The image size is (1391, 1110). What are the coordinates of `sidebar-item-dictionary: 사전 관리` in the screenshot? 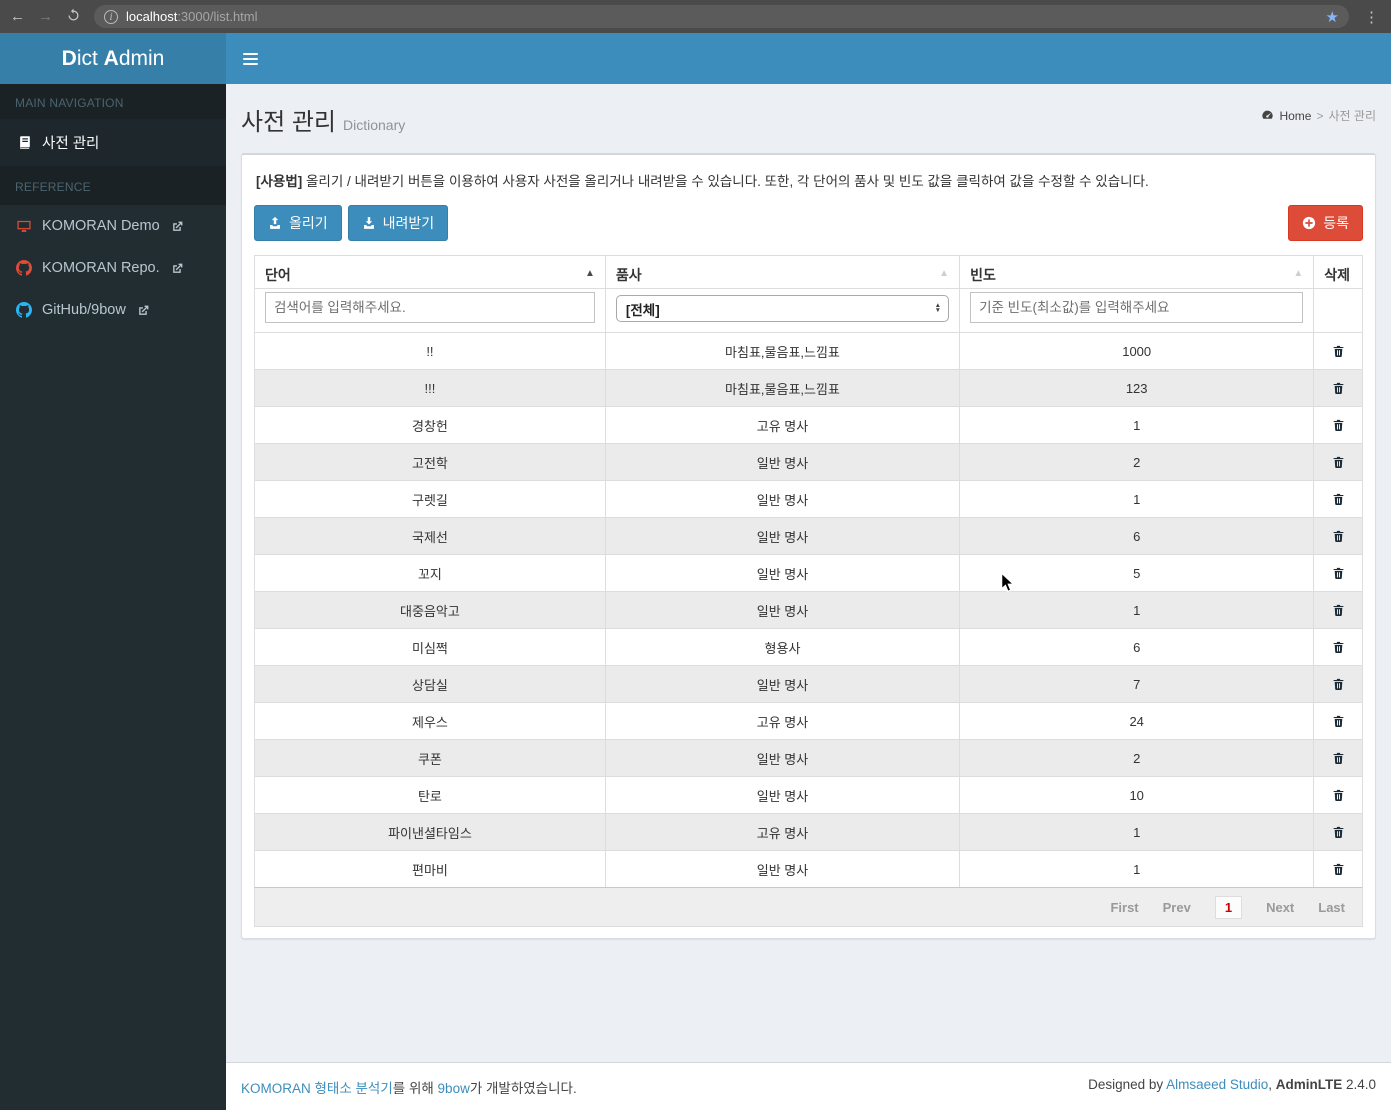 It's located at (113, 142).